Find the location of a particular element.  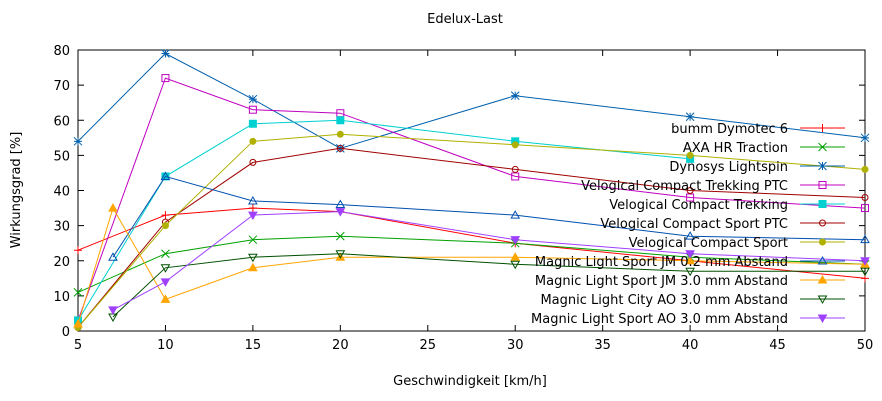

x-tick-label: 40 is located at coordinates (690, 345).